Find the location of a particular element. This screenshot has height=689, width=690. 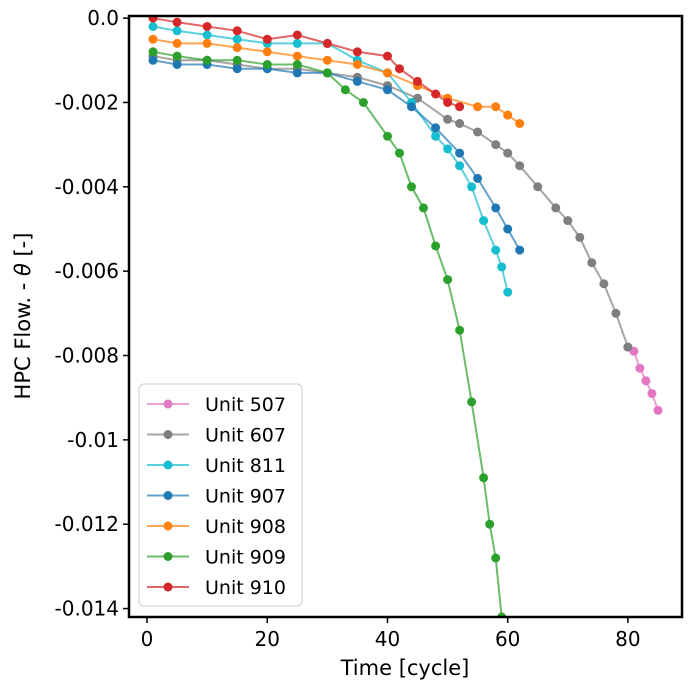

x-tick-label: 60 is located at coordinates (507, 639).